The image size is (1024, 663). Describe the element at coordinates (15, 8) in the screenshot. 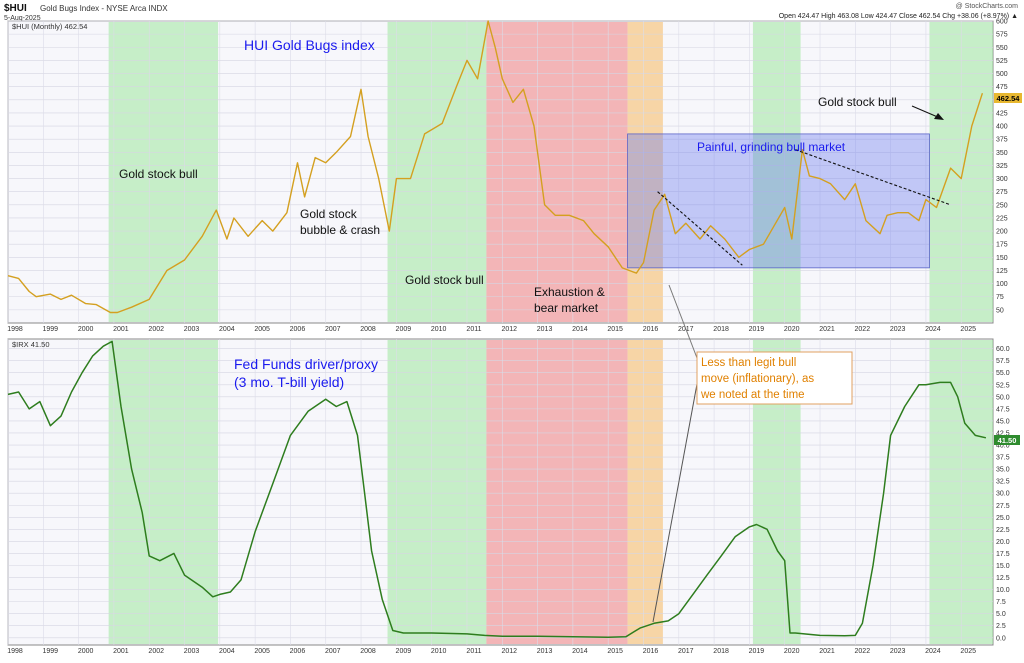

I see `header-symbol: $HUI` at that location.